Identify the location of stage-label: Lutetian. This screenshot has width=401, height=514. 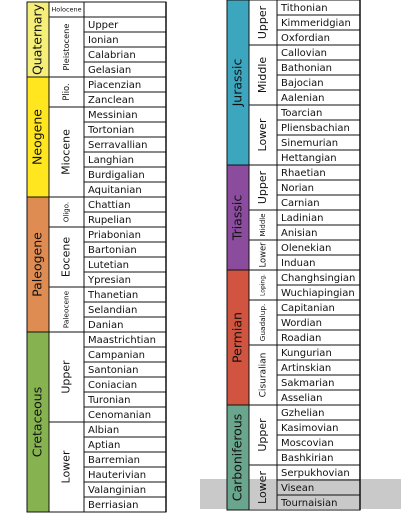
(108, 265).